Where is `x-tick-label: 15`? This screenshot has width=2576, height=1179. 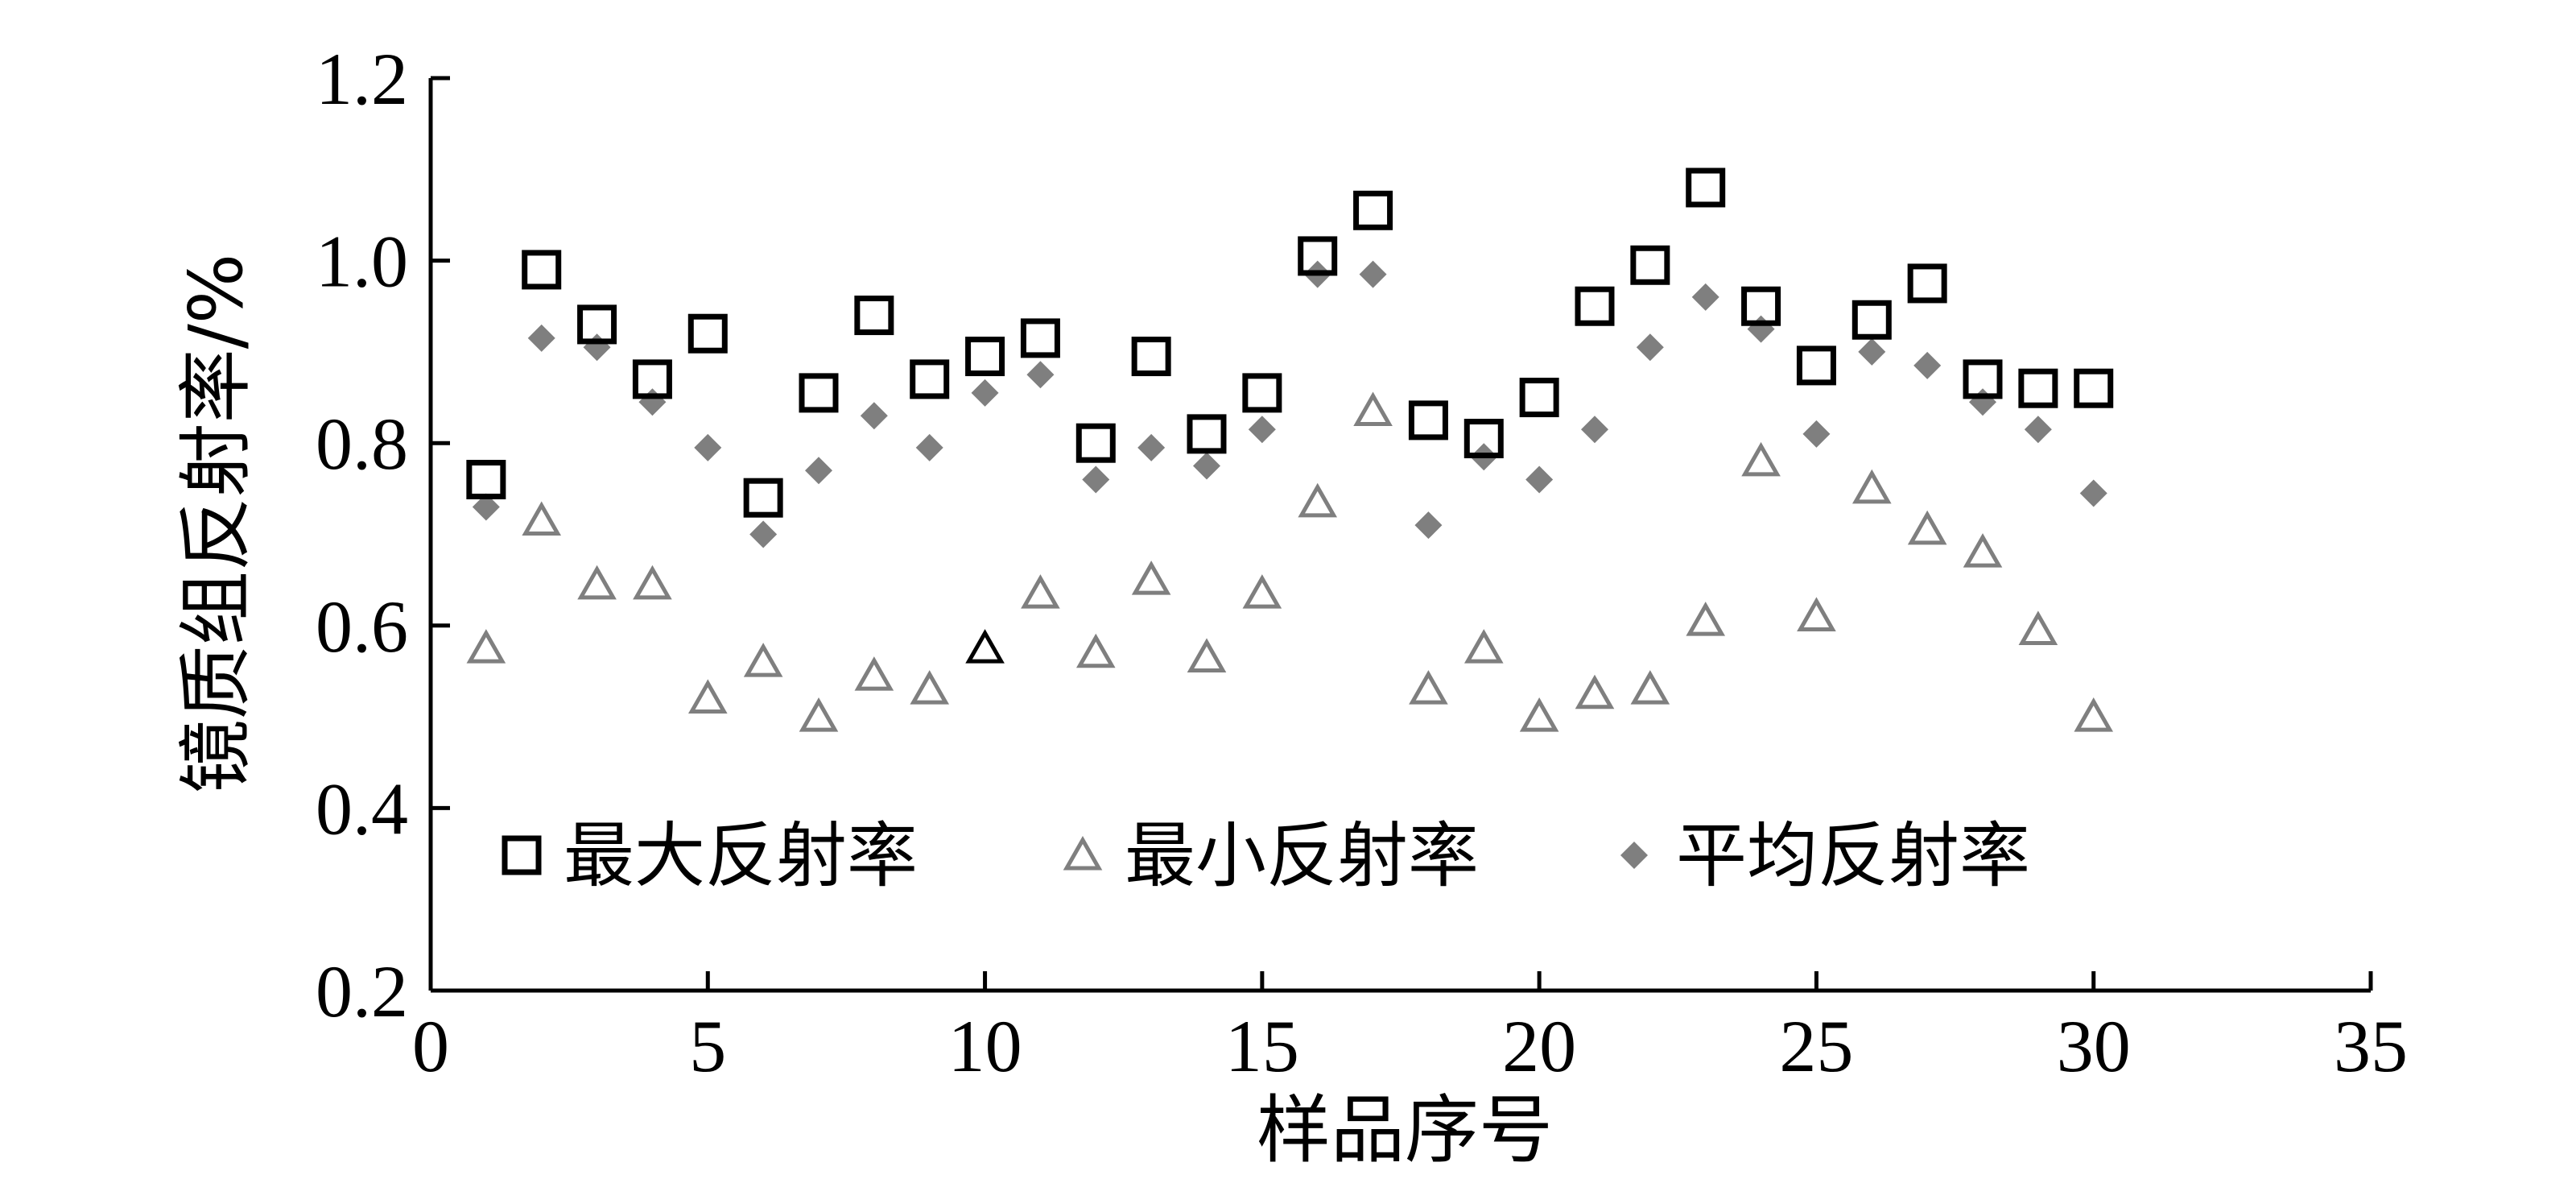 x-tick-label: 15 is located at coordinates (1262, 1046).